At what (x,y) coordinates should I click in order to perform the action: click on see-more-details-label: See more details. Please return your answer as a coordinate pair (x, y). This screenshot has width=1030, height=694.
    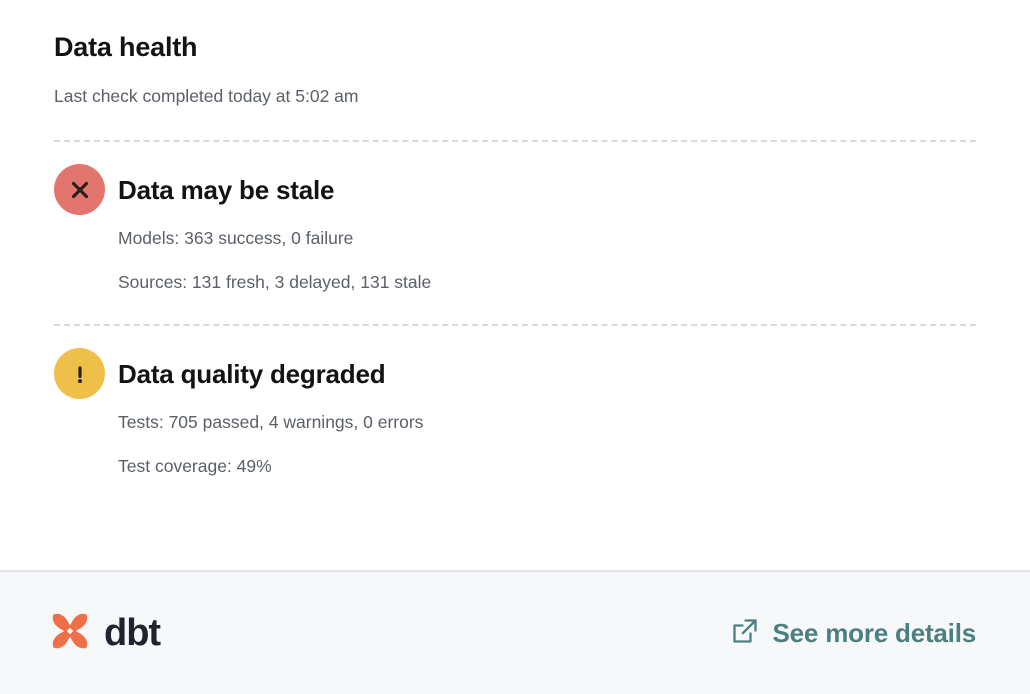
    Looking at the image, I should click on (874, 633).